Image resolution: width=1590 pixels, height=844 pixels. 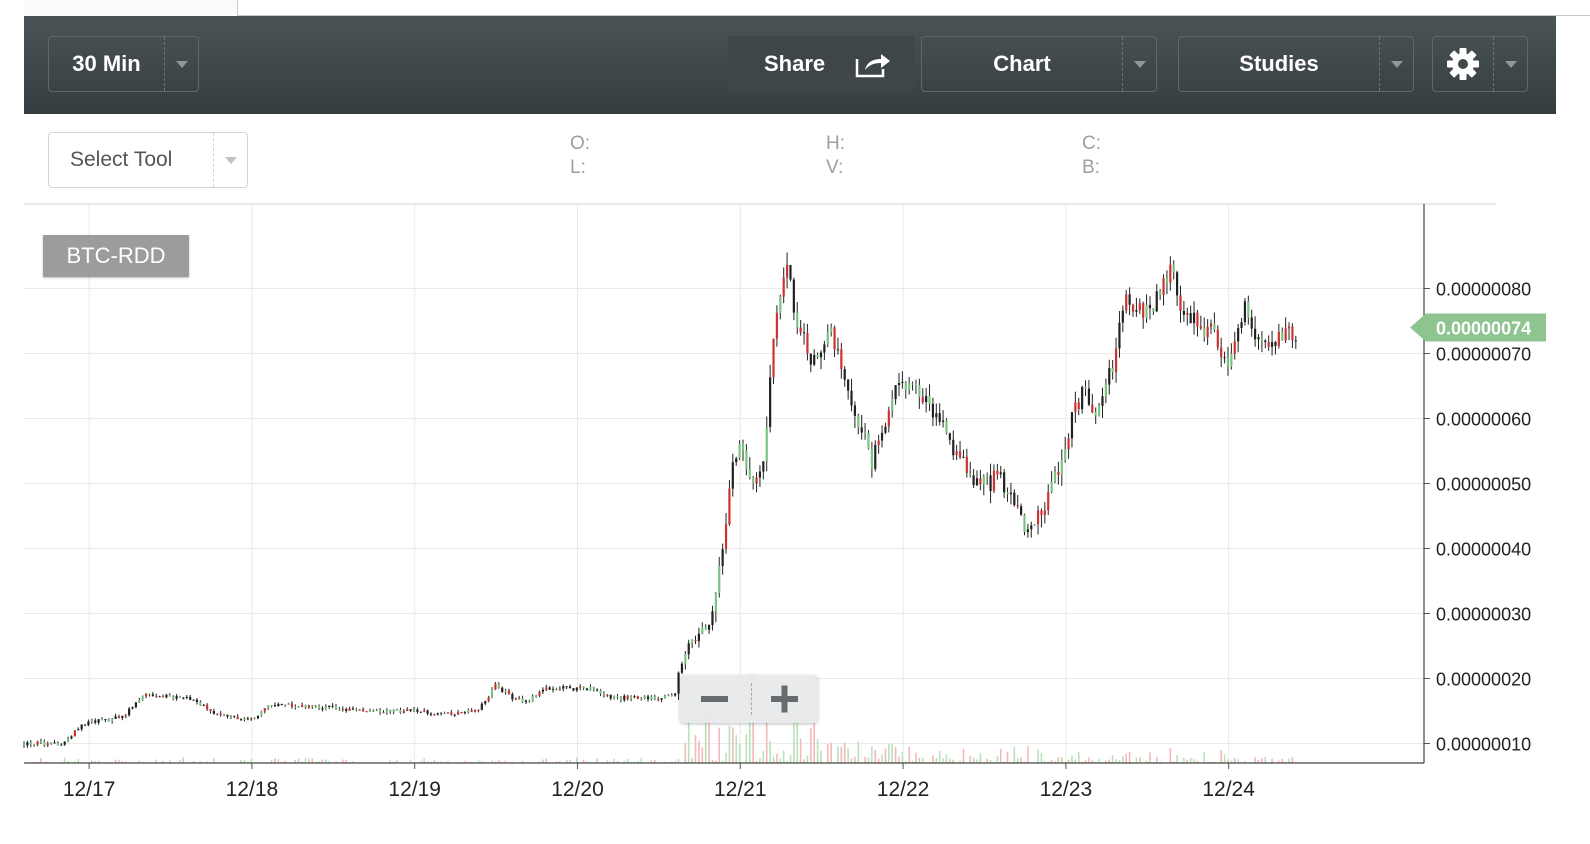 I want to click on chart-type-dropdown, so click(x=1139, y=64).